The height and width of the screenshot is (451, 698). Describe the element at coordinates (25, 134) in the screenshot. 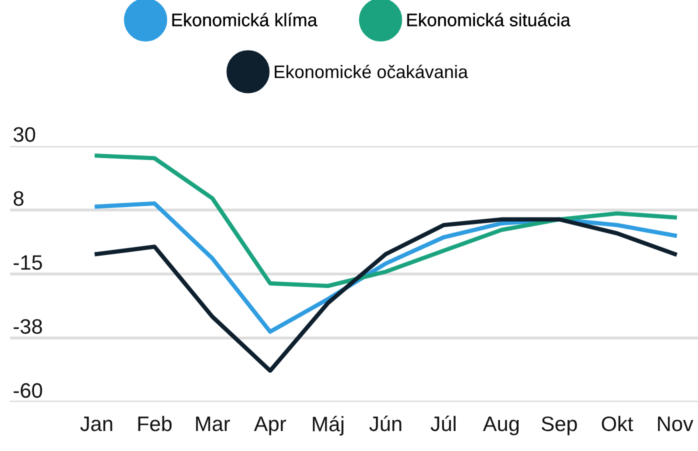

I see `y-tick-label: 30` at that location.